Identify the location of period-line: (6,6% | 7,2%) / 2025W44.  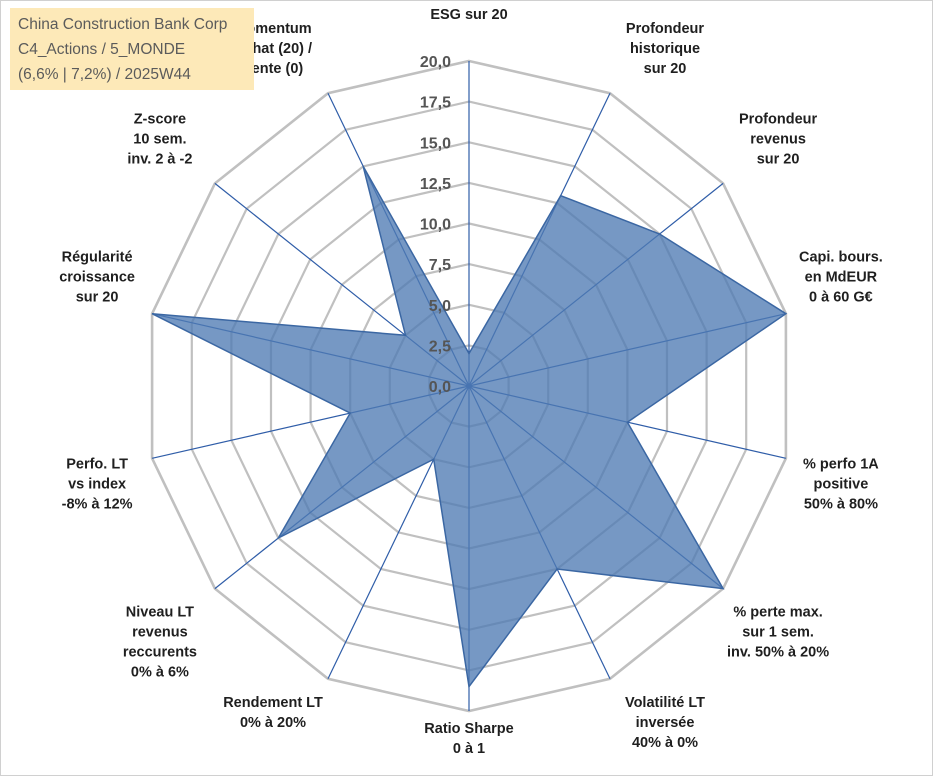
(104, 74).